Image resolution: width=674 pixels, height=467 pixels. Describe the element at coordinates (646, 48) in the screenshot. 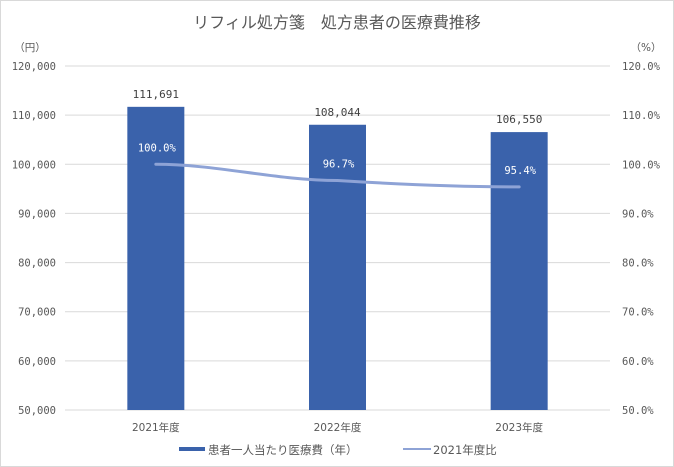

I see `right-axis-unit: （%）` at that location.